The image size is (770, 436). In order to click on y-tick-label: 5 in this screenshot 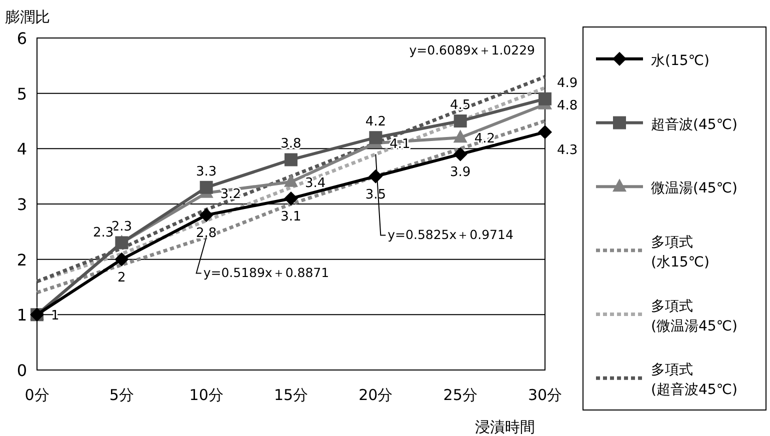, I will do `click(21, 94)`.